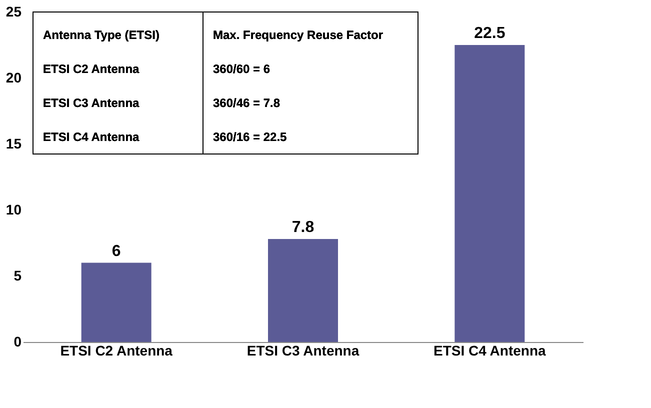 This screenshot has width=651, height=408. Describe the element at coordinates (246, 103) in the screenshot. I see `annotation: 360/46 = 7.8` at that location.